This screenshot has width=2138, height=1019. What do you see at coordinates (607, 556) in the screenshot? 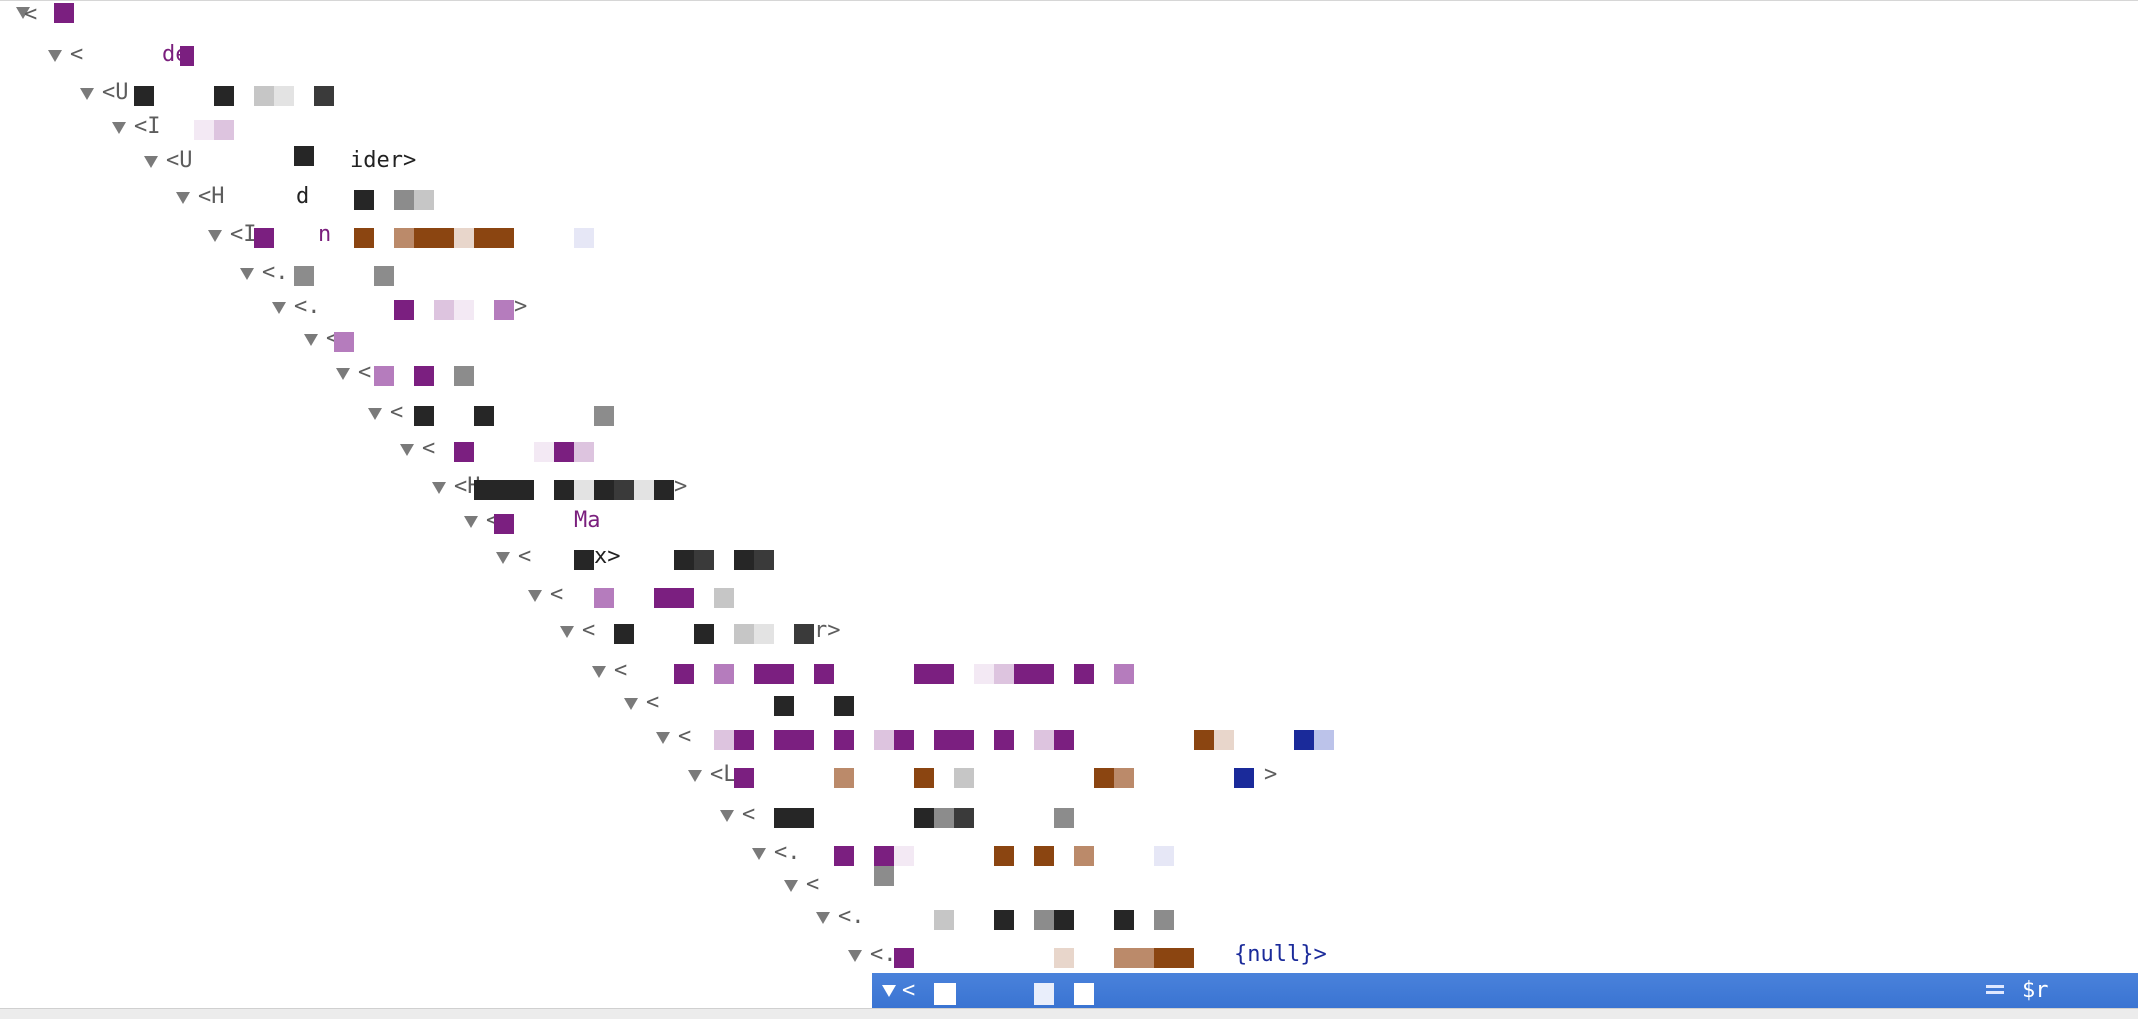
I see `tag-name: x>` at bounding box center [607, 556].